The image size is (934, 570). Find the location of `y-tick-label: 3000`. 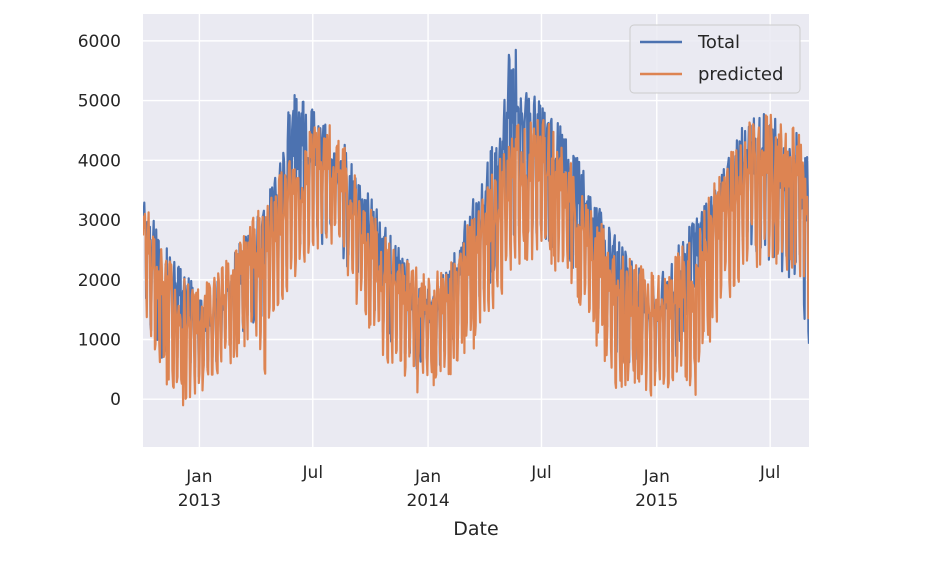

y-tick-label: 3000 is located at coordinates (99, 221).